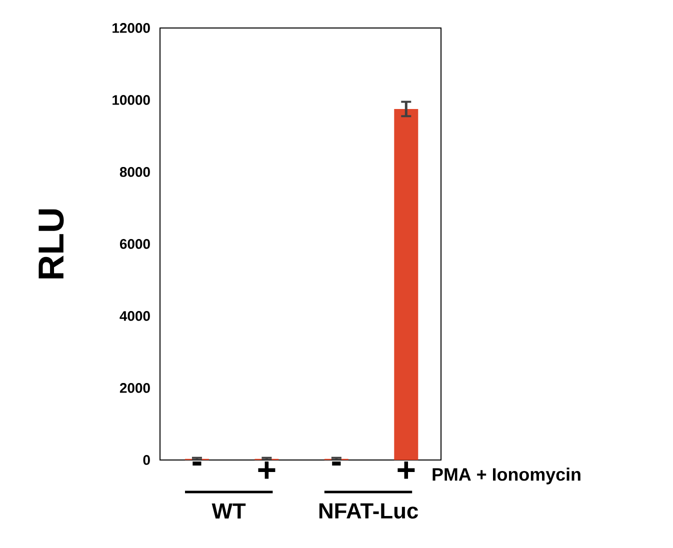 The width and height of the screenshot is (673, 548). I want to click on y-tick-label: 4000, so click(135, 316).